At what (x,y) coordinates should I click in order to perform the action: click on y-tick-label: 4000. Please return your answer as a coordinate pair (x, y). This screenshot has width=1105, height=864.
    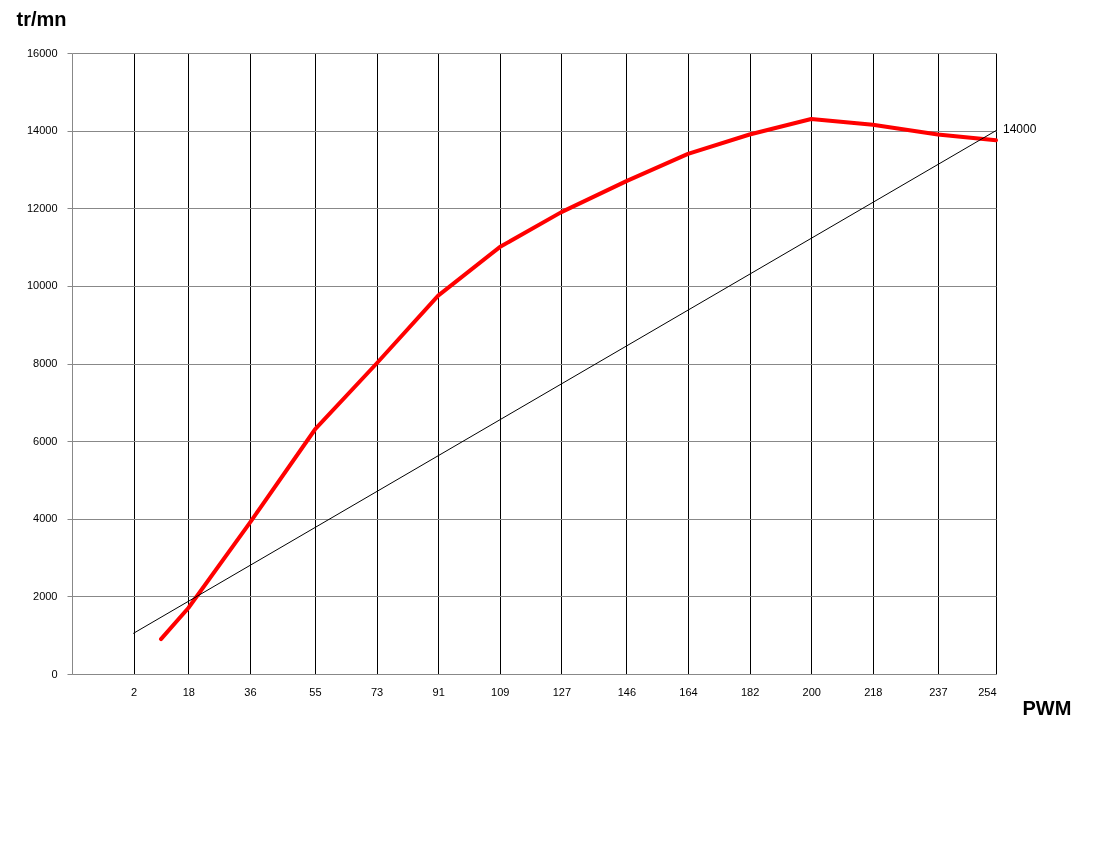
    Looking at the image, I should click on (45, 518).